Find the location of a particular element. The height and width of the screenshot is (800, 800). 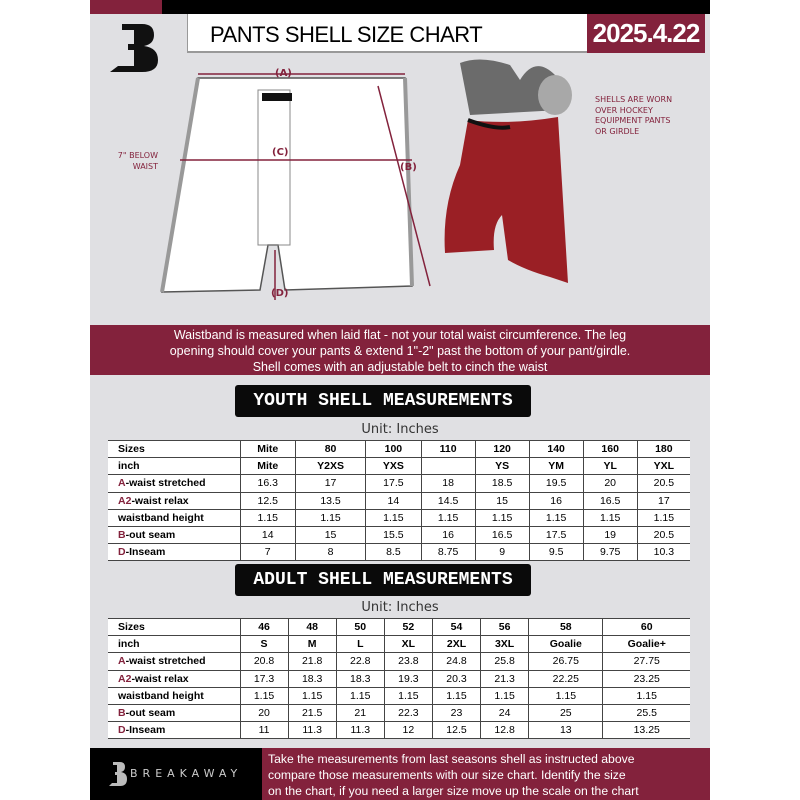

table-cell: YXS is located at coordinates (393, 466).